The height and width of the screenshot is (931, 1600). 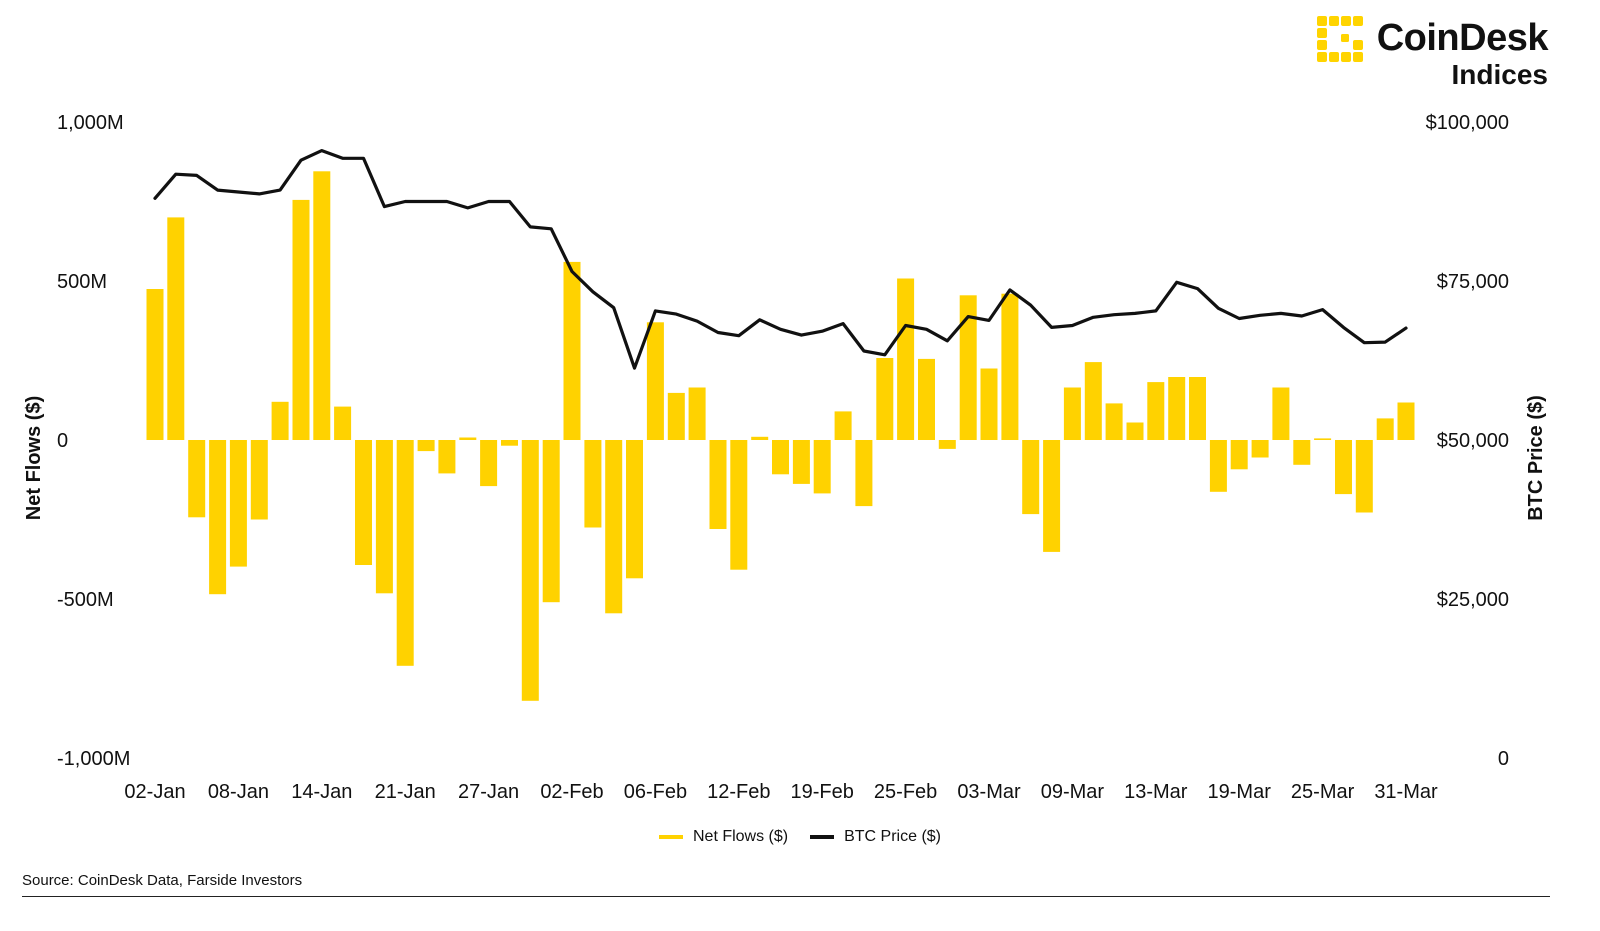 I want to click on x-tick-label: 09-Mar, so click(x=1073, y=792).